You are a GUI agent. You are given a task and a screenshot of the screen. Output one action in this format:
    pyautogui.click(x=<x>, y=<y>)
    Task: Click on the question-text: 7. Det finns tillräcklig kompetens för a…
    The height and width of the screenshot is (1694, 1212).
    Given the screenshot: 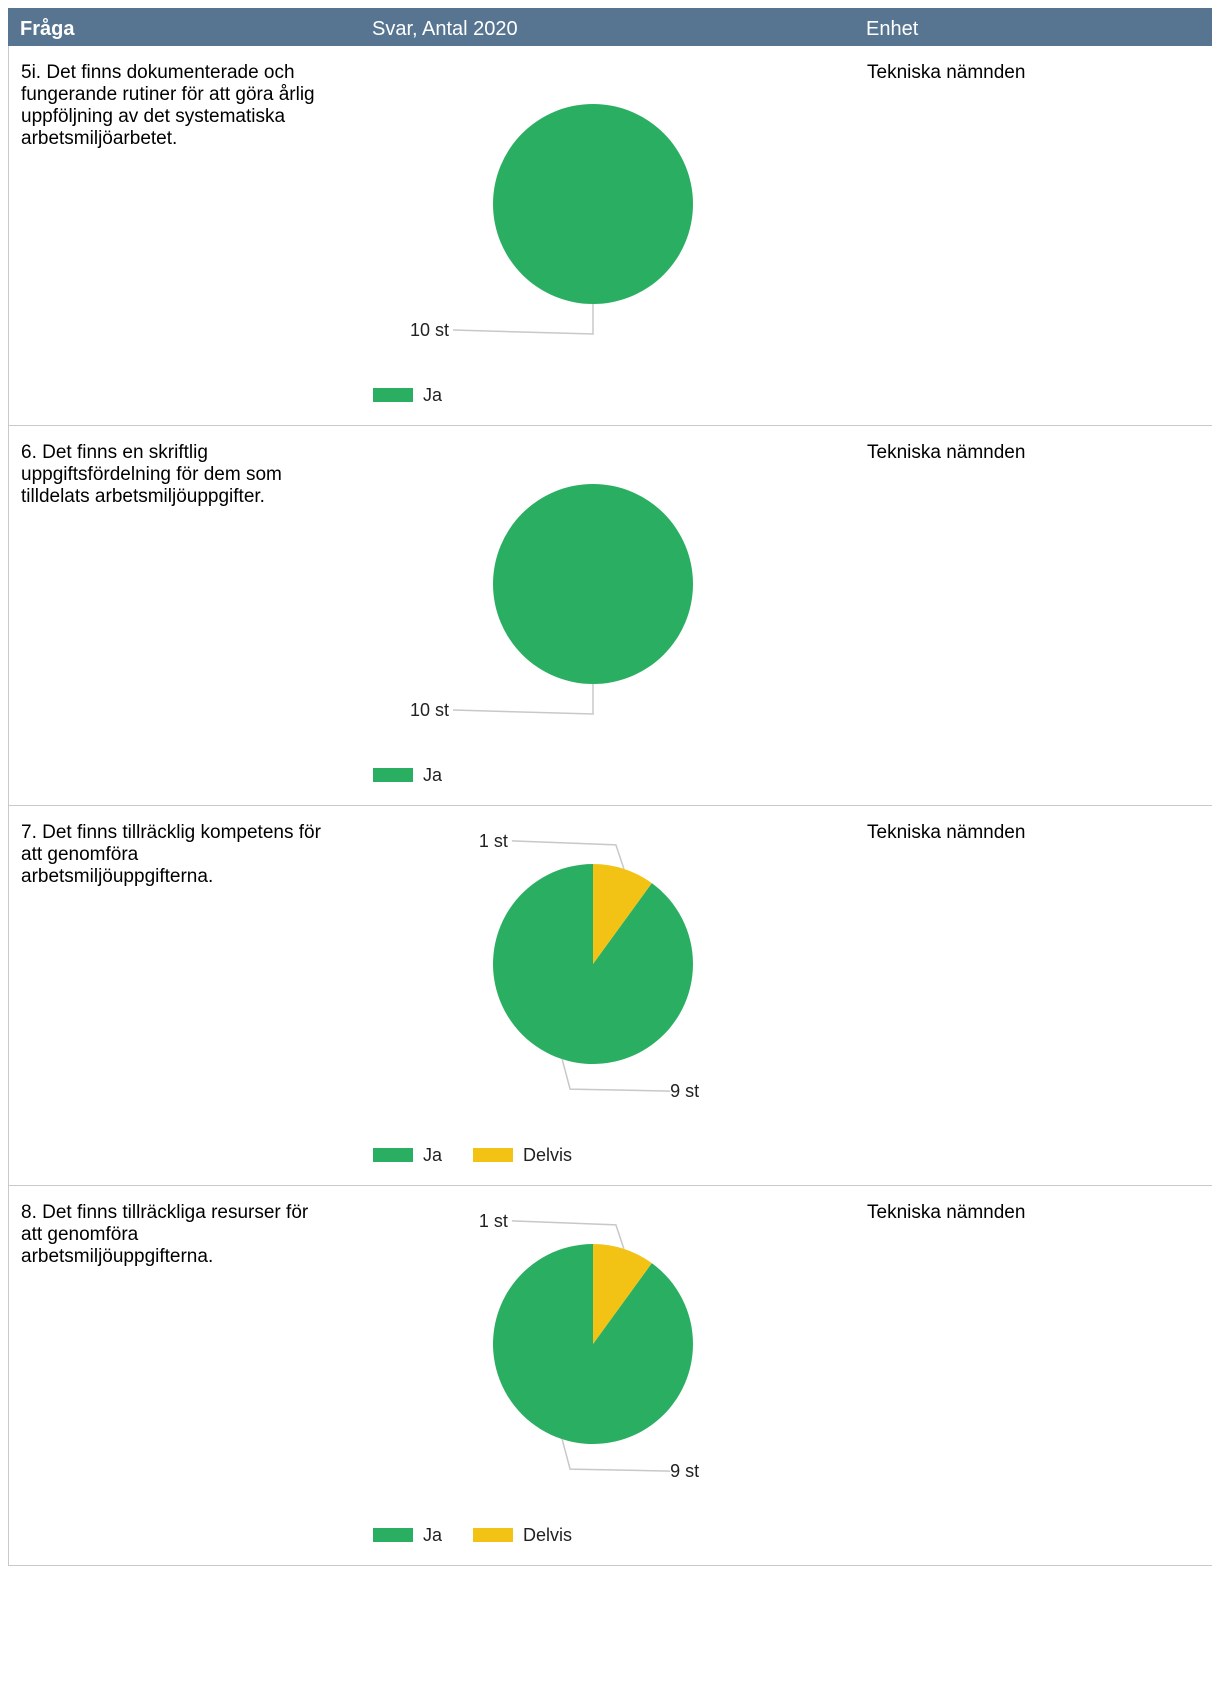 What is the action you would take?
    pyautogui.click(x=171, y=854)
    